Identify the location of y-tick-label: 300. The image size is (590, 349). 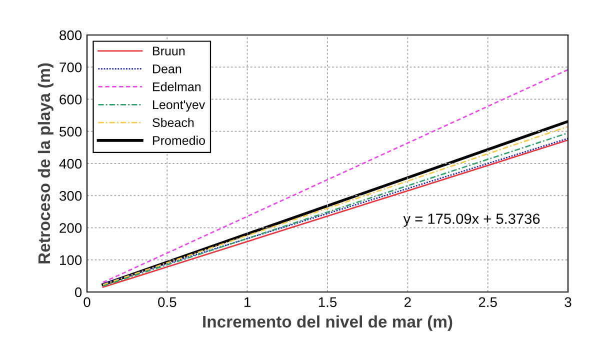
(71, 195).